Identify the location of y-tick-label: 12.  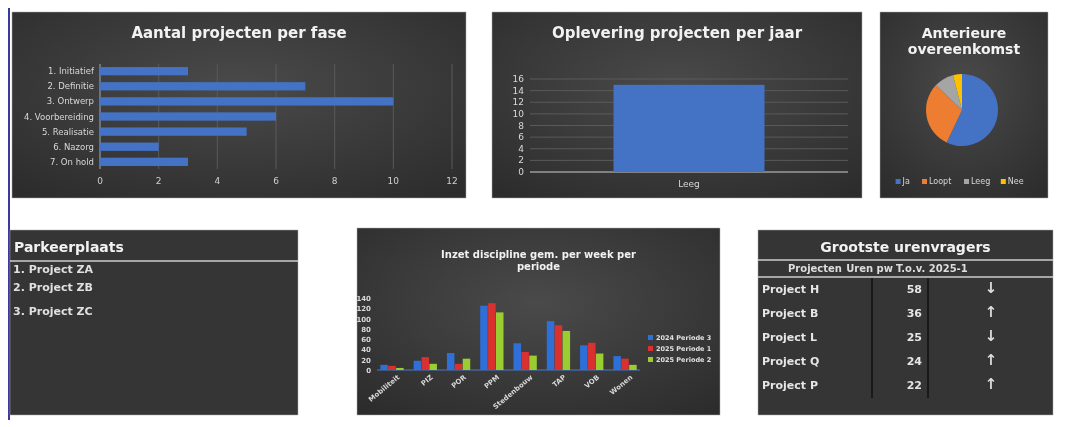
(518, 102).